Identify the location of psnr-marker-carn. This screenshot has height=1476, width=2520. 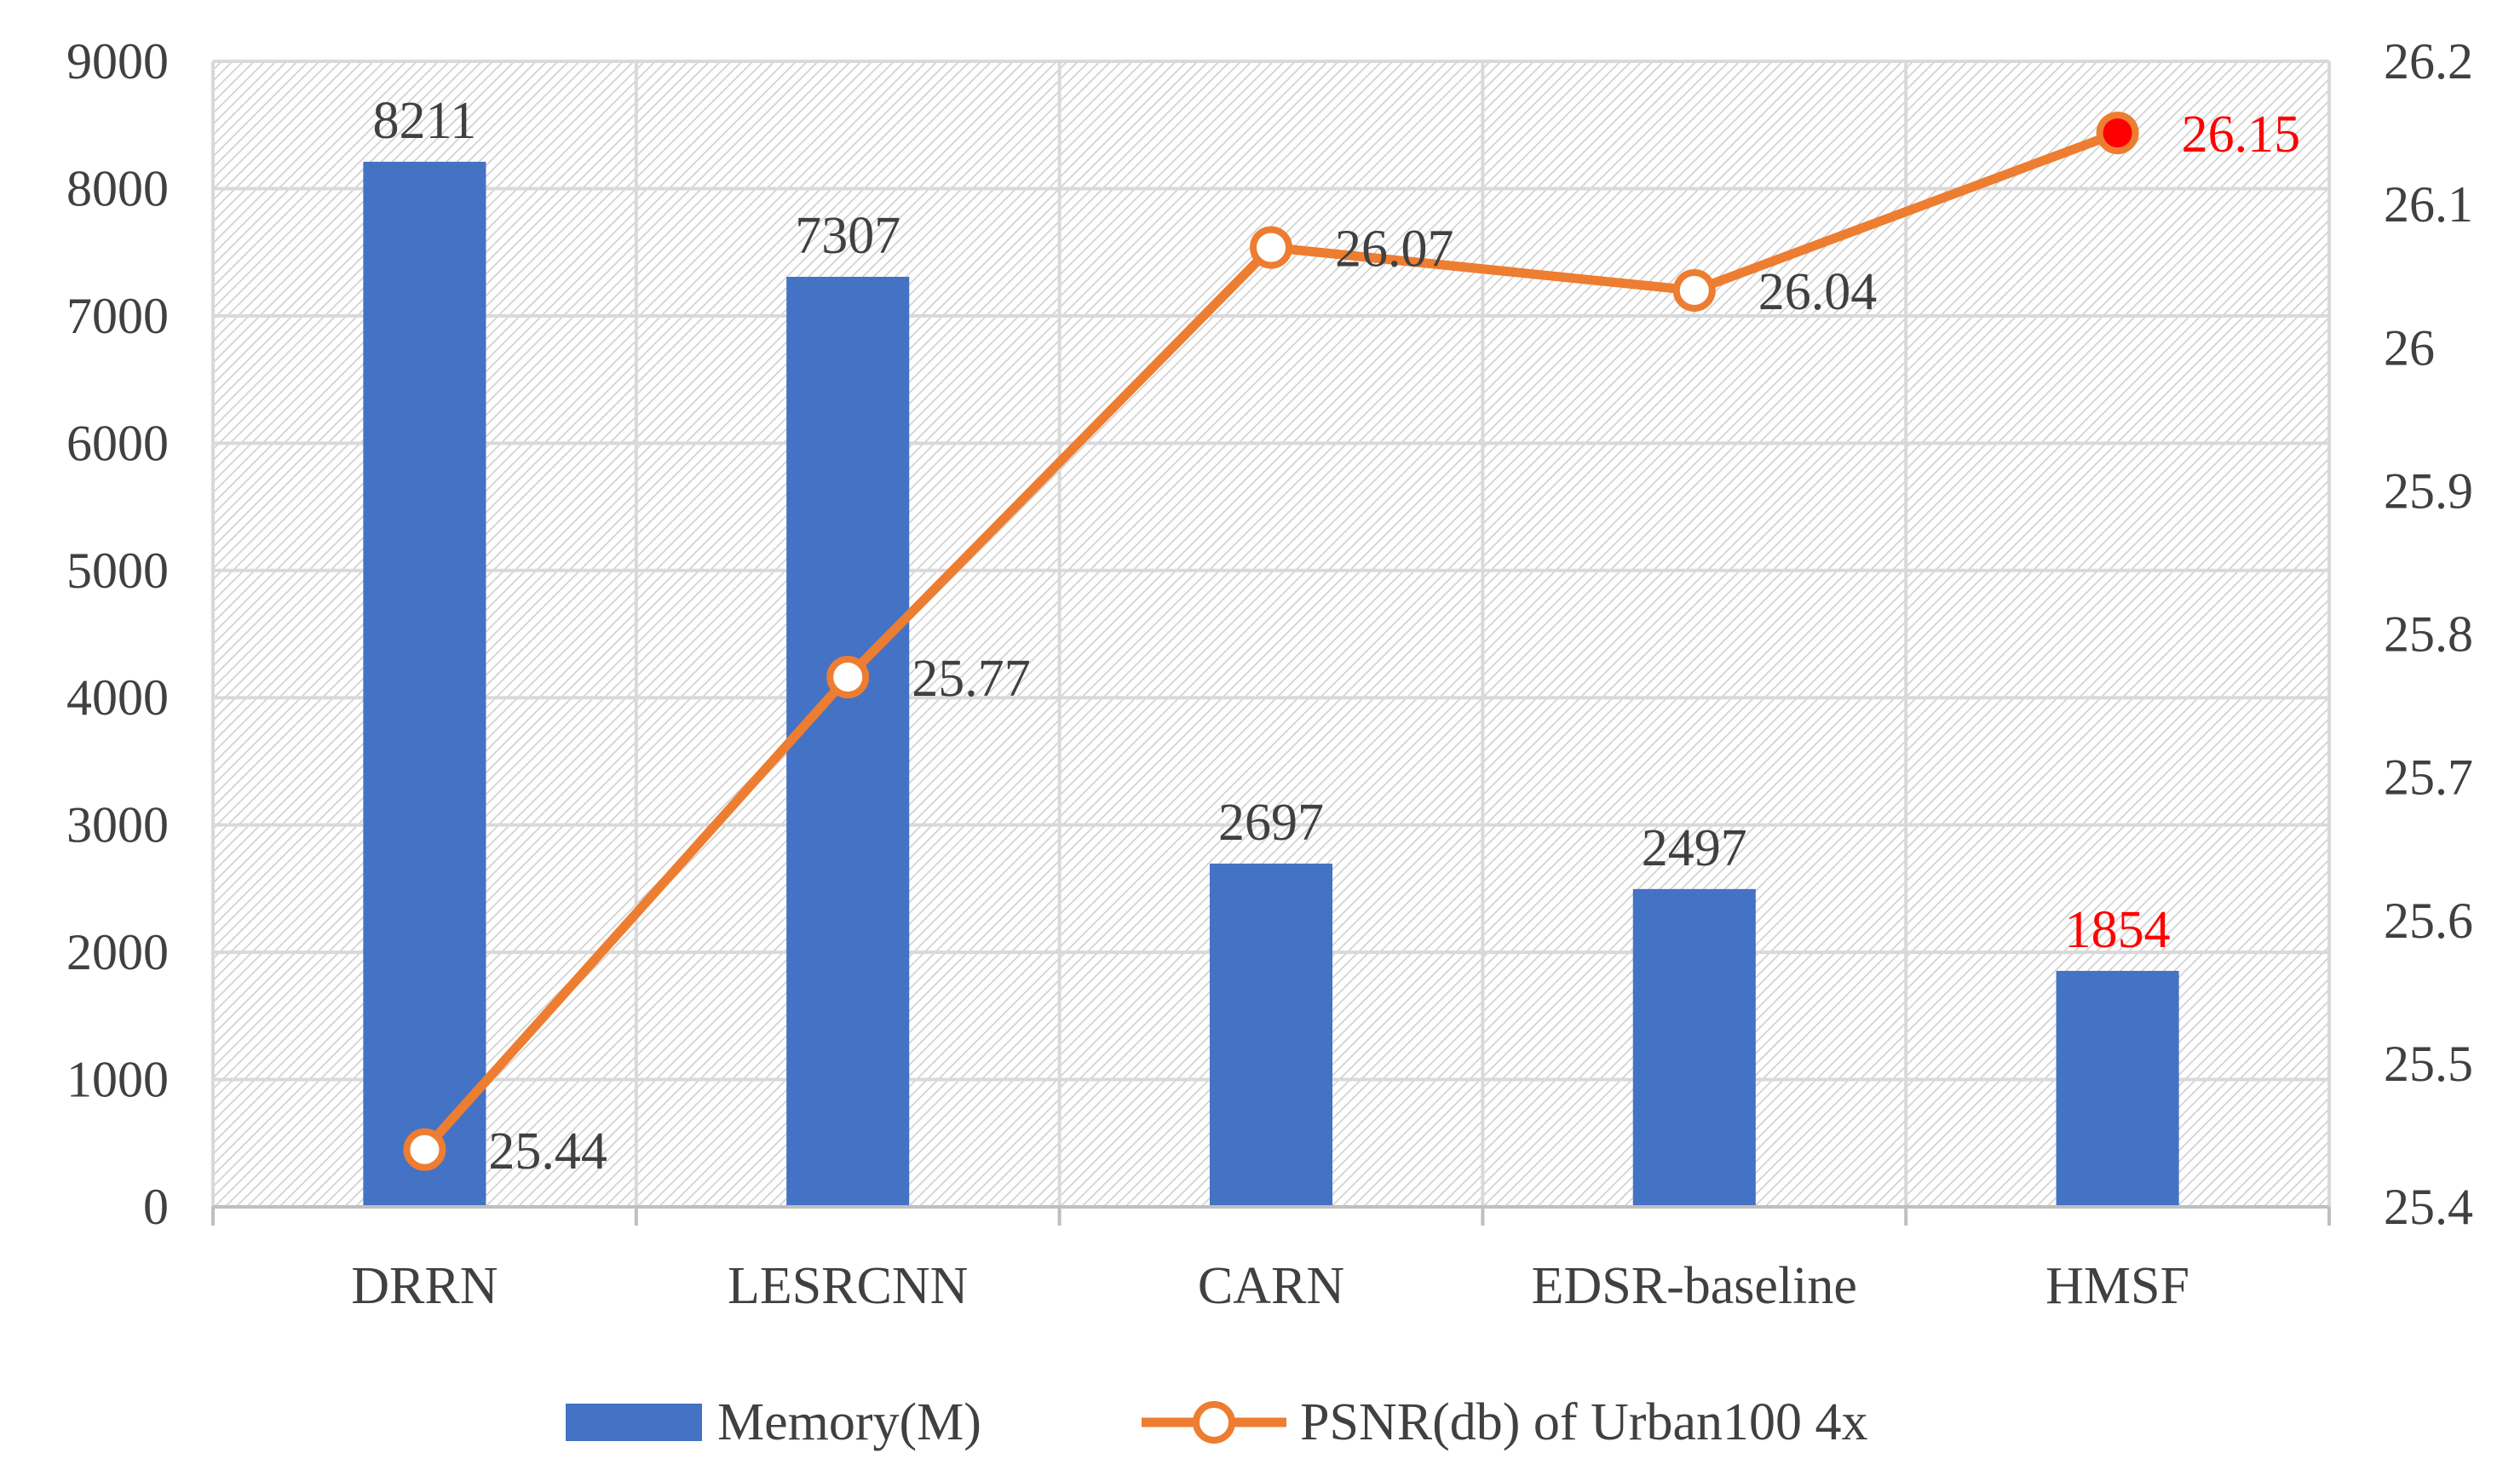
(1271, 248).